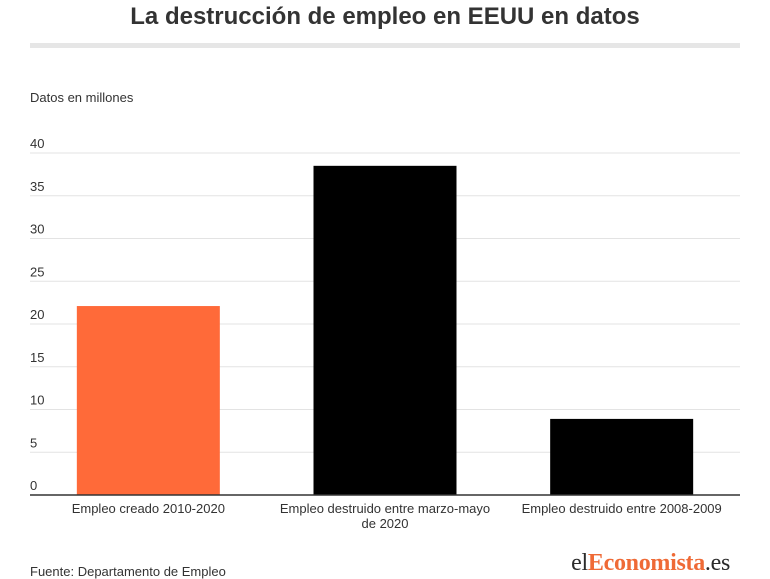 The width and height of the screenshot is (770, 579). I want to click on source-note: Fuente: Departamento de Empleo, so click(128, 571).